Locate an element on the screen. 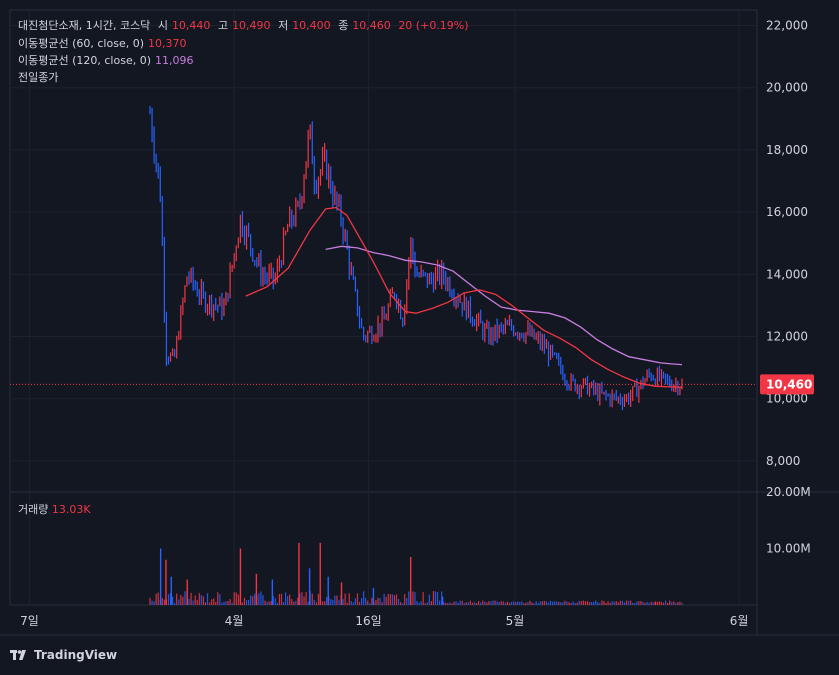  high-value: 10,490 is located at coordinates (251, 25).